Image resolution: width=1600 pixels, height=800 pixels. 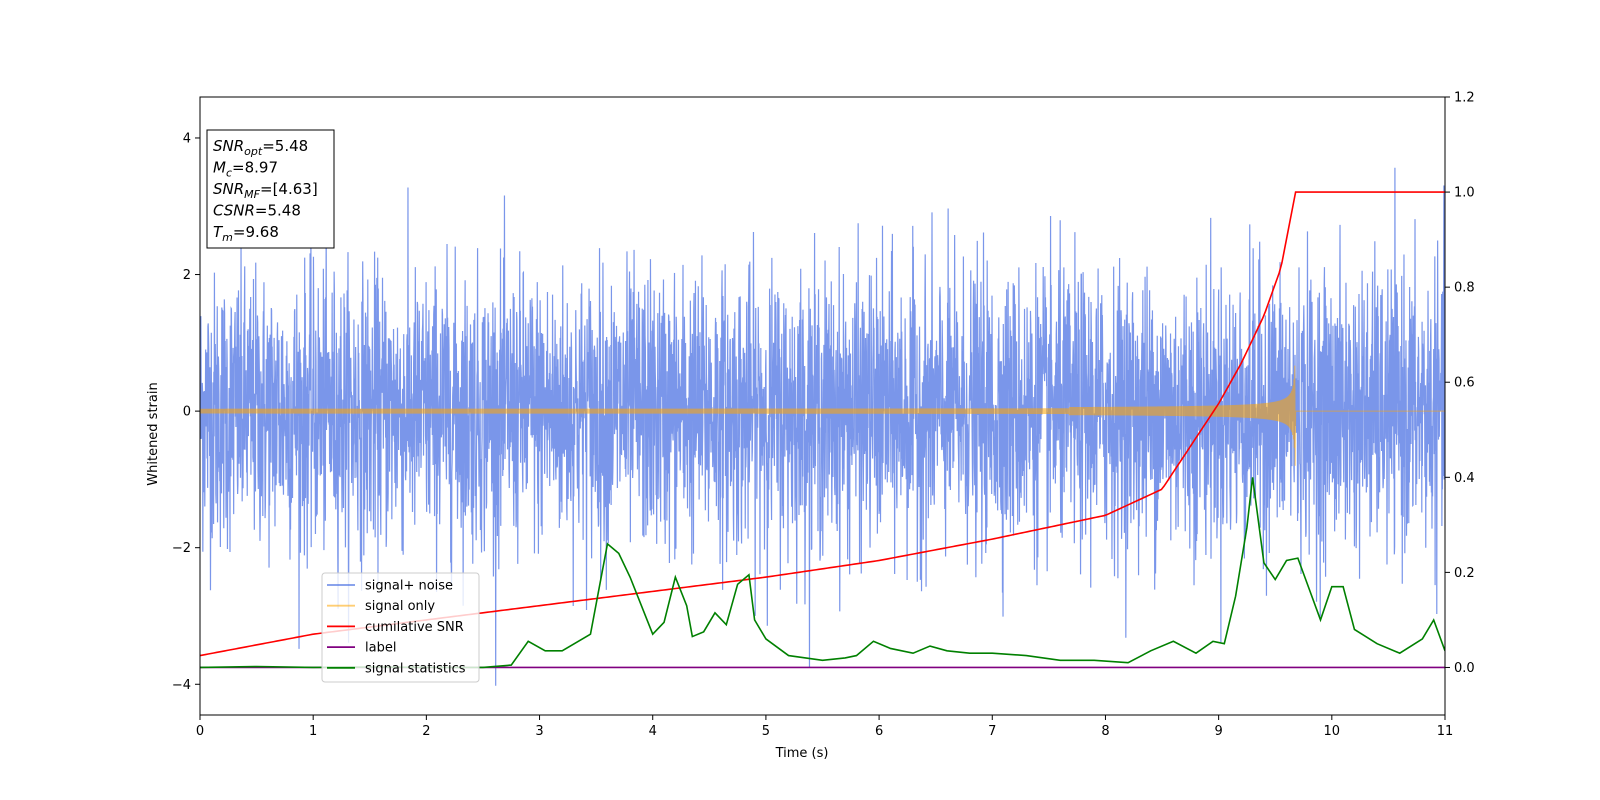 What do you see at coordinates (181, 548) in the screenshot?
I see `y-tick-label-left: −2` at bounding box center [181, 548].